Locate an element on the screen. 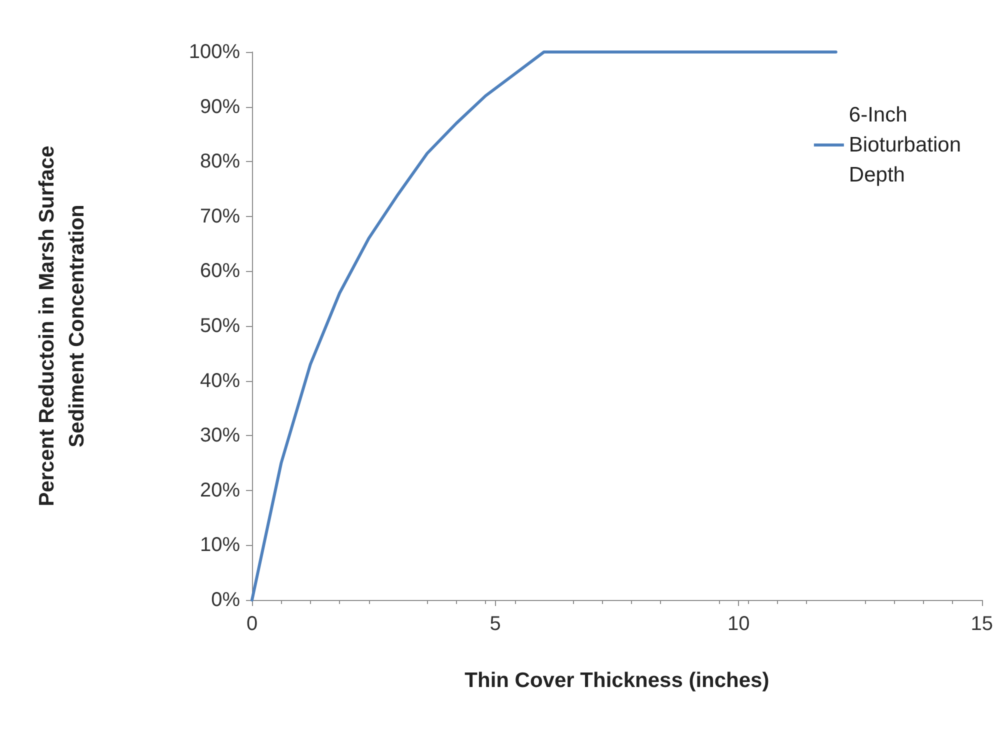 The width and height of the screenshot is (996, 731). legend-label: 6-Inch Bioturbation Depth is located at coordinates (905, 145).